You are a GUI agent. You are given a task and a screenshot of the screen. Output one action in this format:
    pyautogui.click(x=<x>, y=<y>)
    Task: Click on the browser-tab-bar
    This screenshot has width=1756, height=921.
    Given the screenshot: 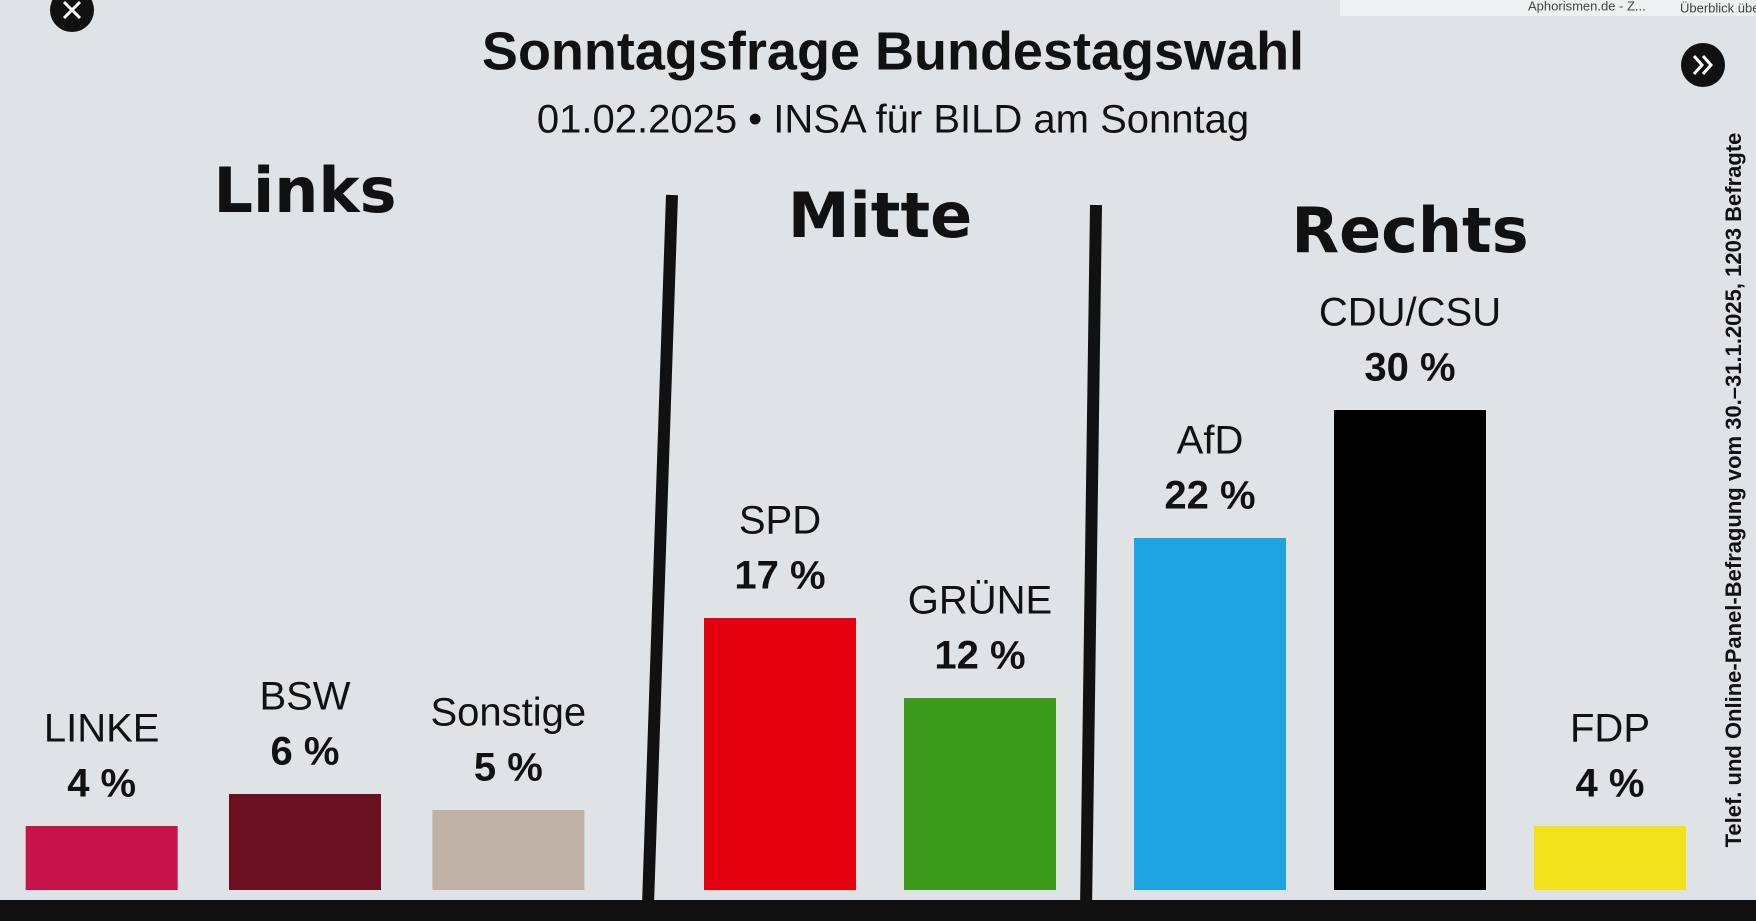 What is the action you would take?
    pyautogui.click(x=1548, y=8)
    